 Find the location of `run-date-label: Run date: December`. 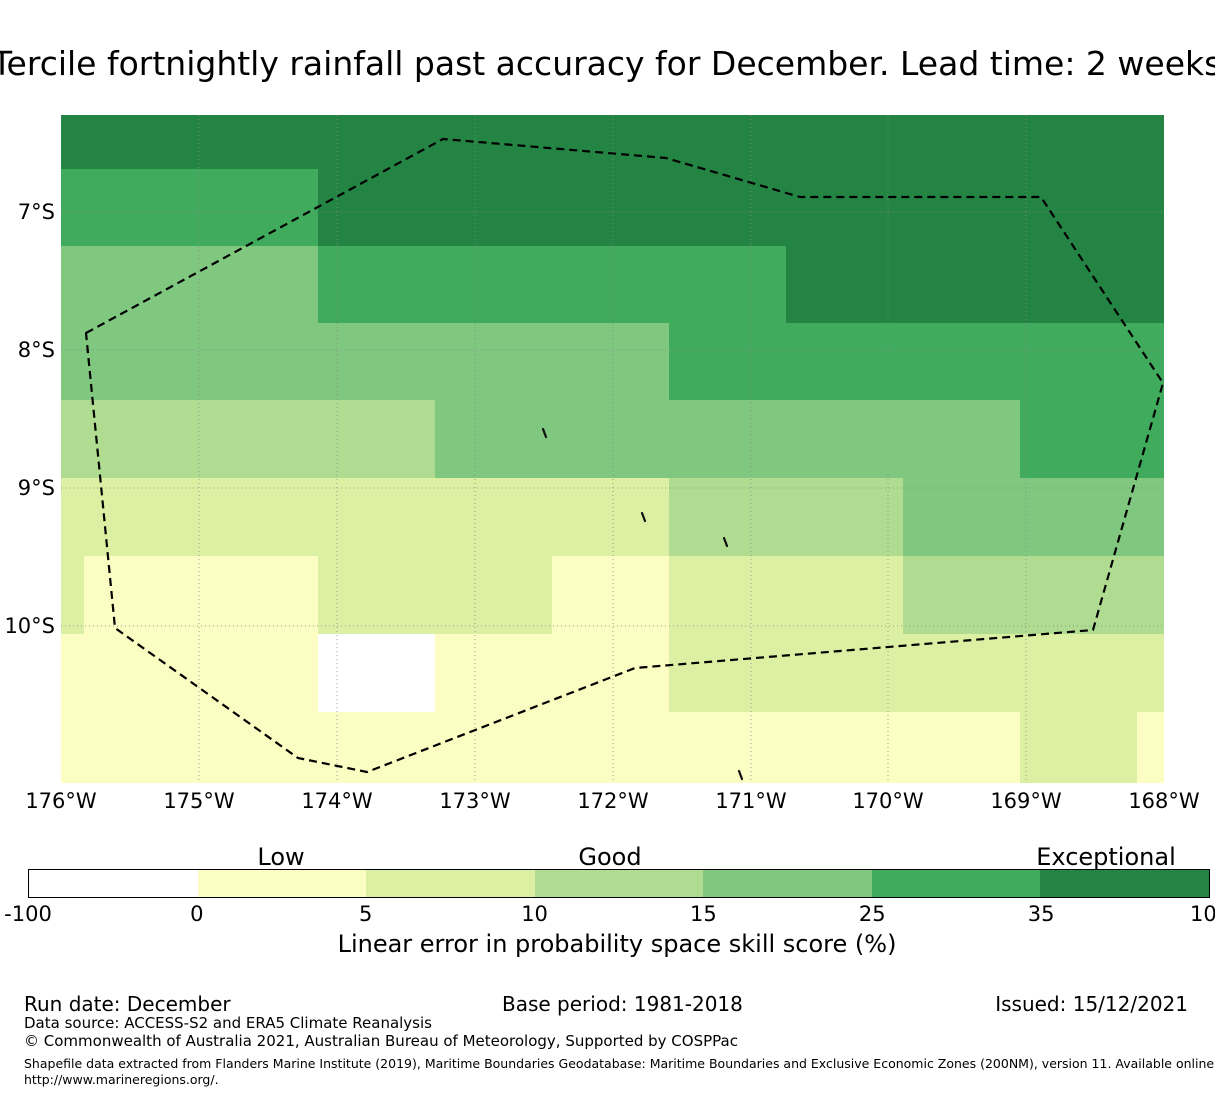

run-date-label: Run date: December is located at coordinates (127, 1004).